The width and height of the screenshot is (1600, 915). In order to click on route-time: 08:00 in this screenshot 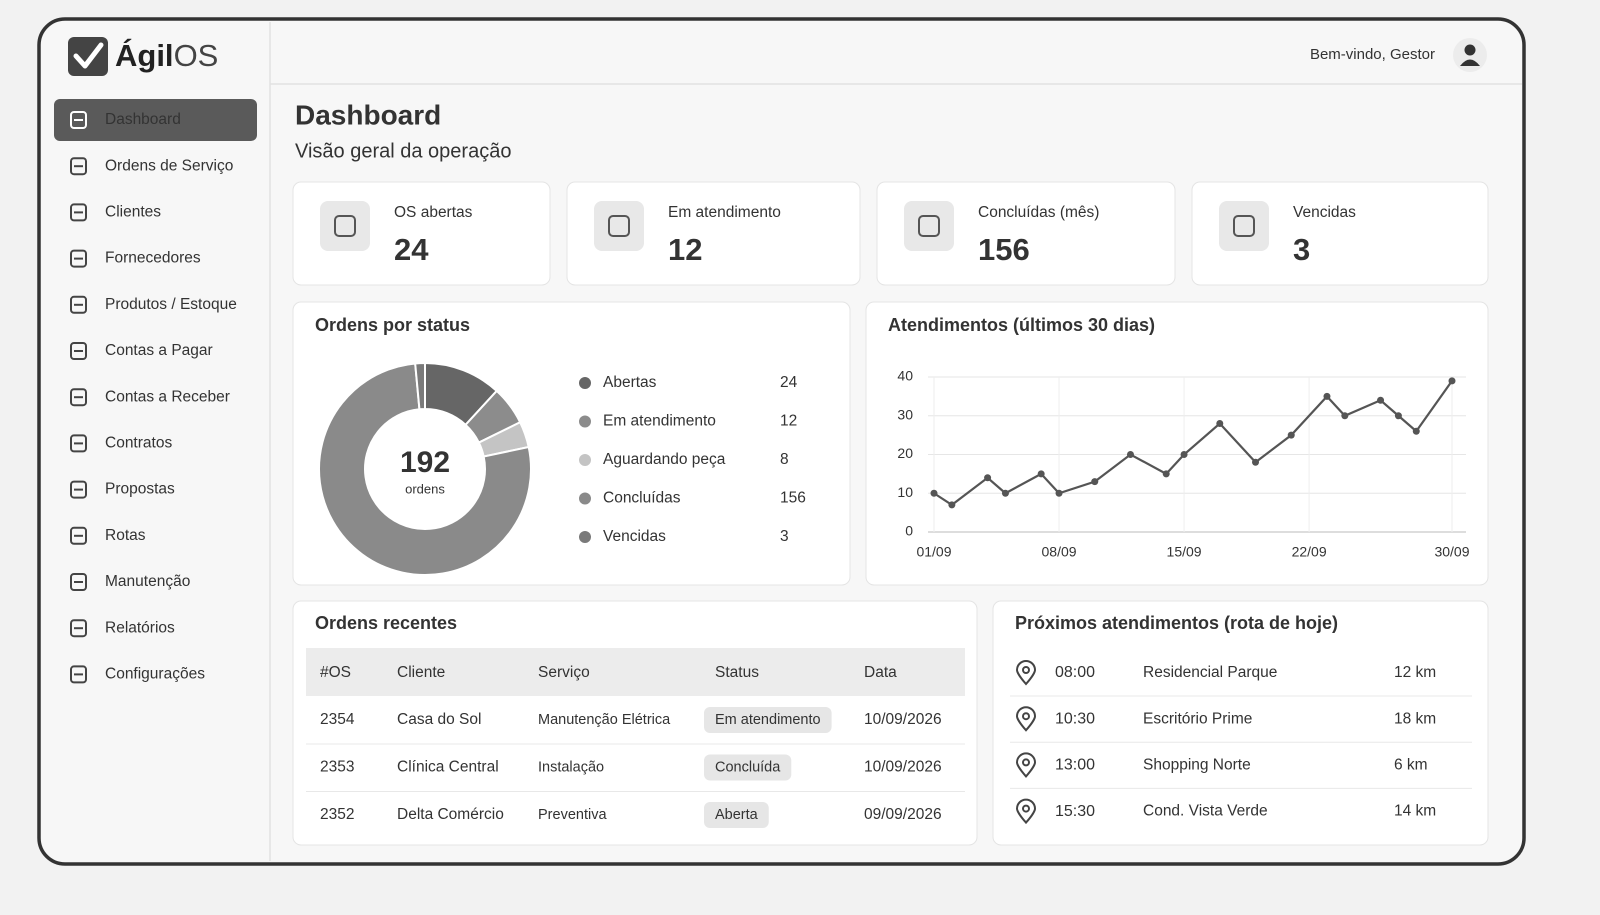, I will do `click(1075, 672)`.